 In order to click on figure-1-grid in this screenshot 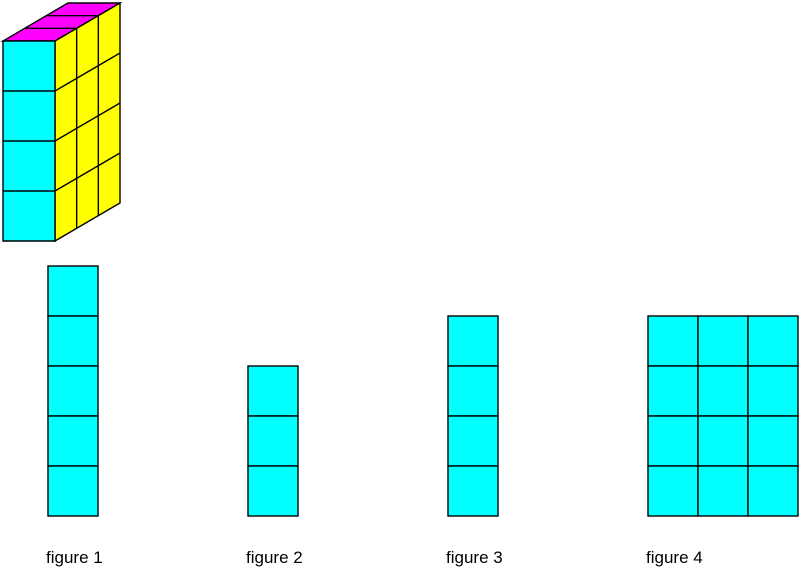, I will do `click(73, 391)`.